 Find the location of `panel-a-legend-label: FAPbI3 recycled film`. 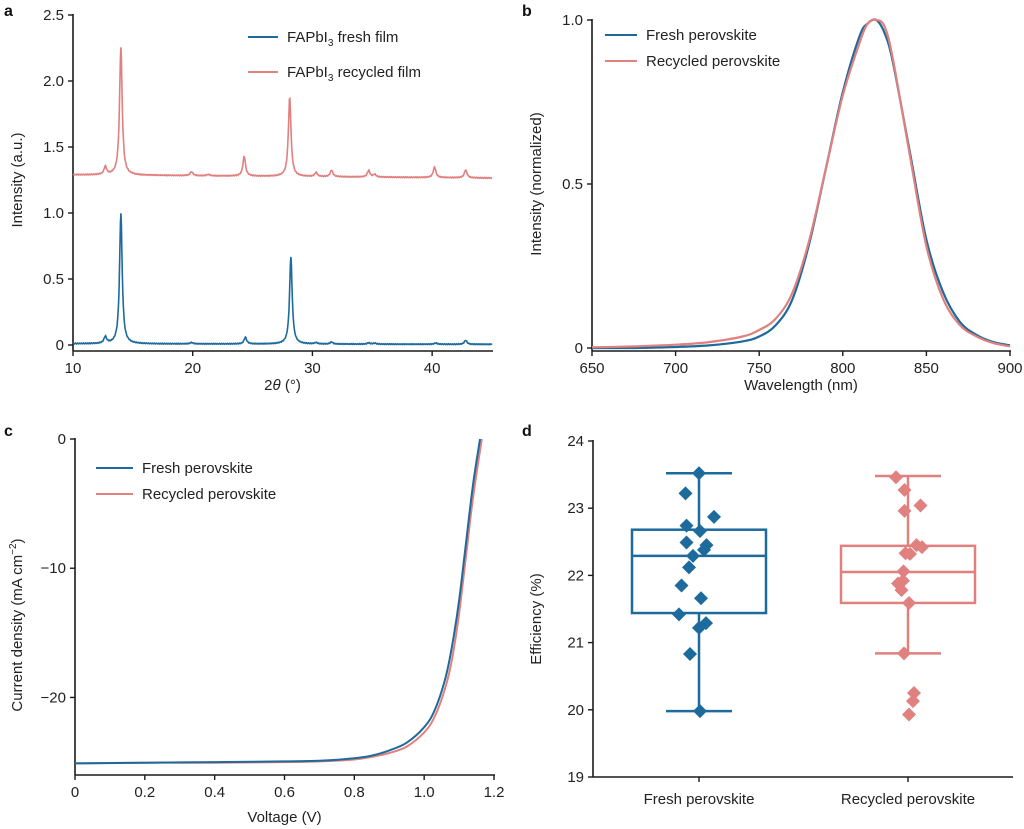

panel-a-legend-label: FAPbI3 recycled film is located at coordinates (354, 74).